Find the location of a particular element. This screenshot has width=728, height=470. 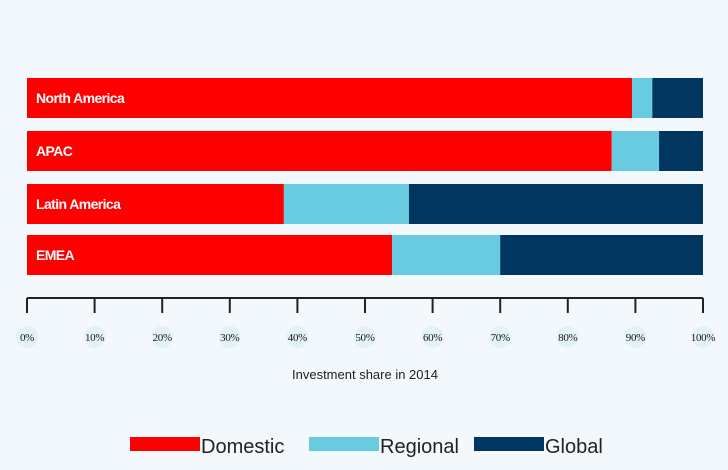

x-tick-label: 60% is located at coordinates (432, 338).